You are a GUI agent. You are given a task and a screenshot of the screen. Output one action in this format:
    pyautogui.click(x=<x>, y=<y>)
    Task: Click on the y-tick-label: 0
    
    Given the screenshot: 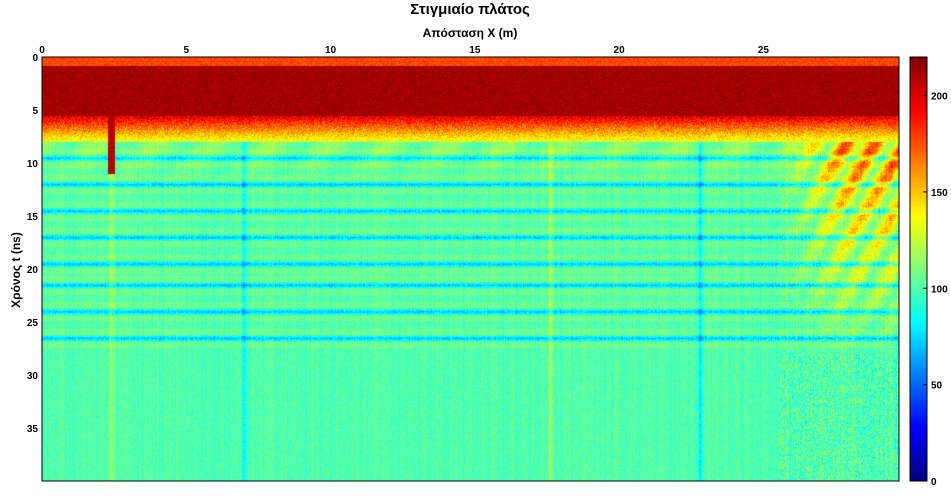 What is the action you would take?
    pyautogui.click(x=35, y=58)
    